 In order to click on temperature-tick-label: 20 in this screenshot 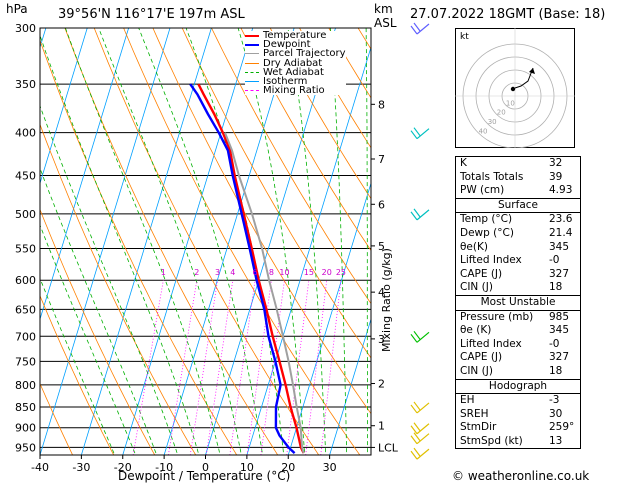, I will do `click(288, 467)`.